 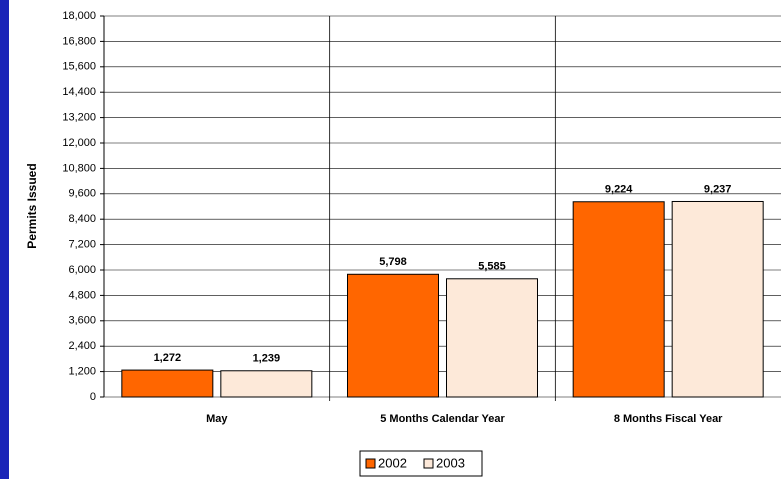 I want to click on y-tick-label: 13,200, so click(x=79, y=118).